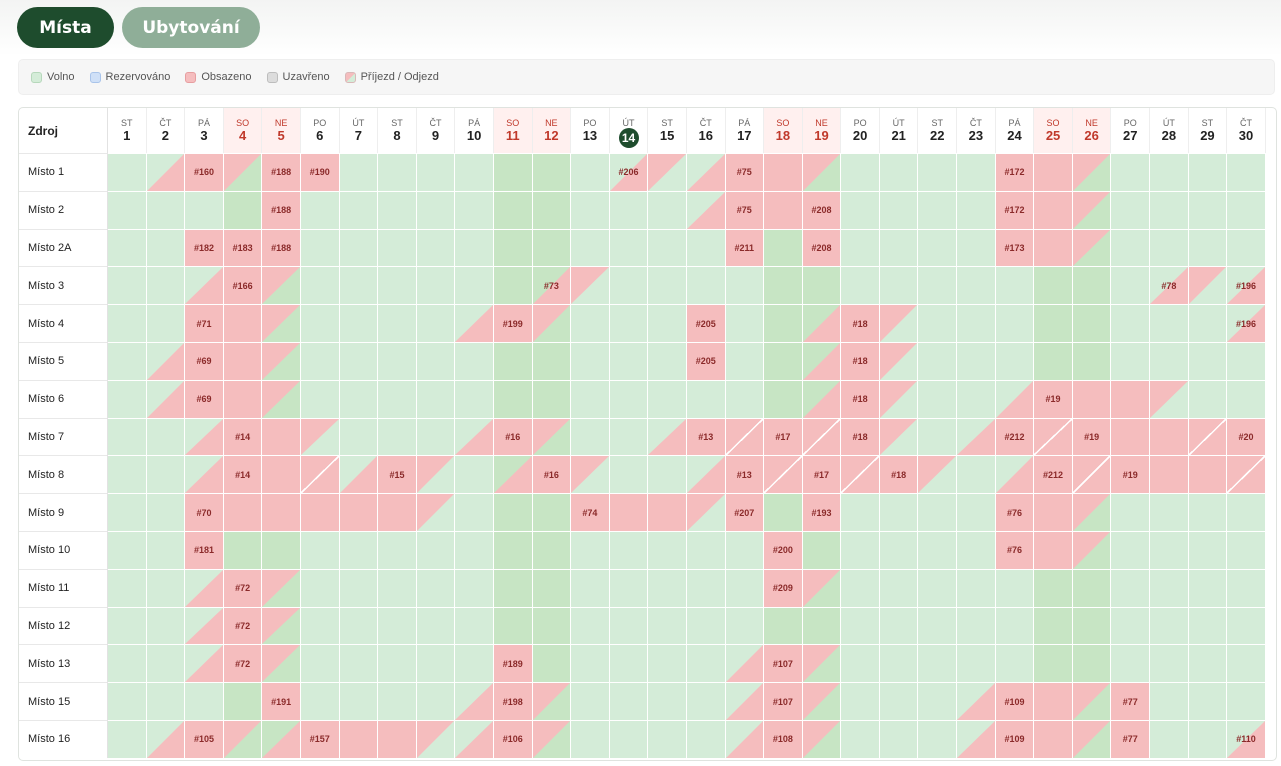 The image size is (1281, 766). What do you see at coordinates (822, 512) in the screenshot?
I see `calendar-cell: #193` at bounding box center [822, 512].